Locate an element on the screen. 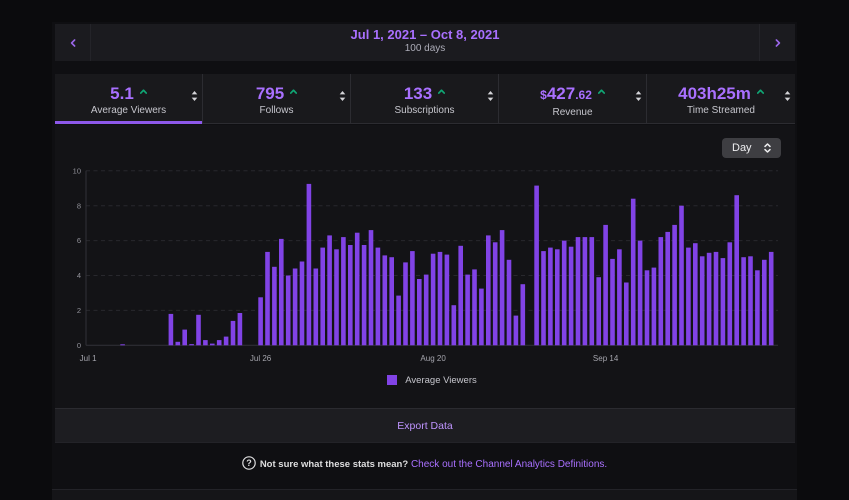  svg-text: 4 is located at coordinates (79, 275).